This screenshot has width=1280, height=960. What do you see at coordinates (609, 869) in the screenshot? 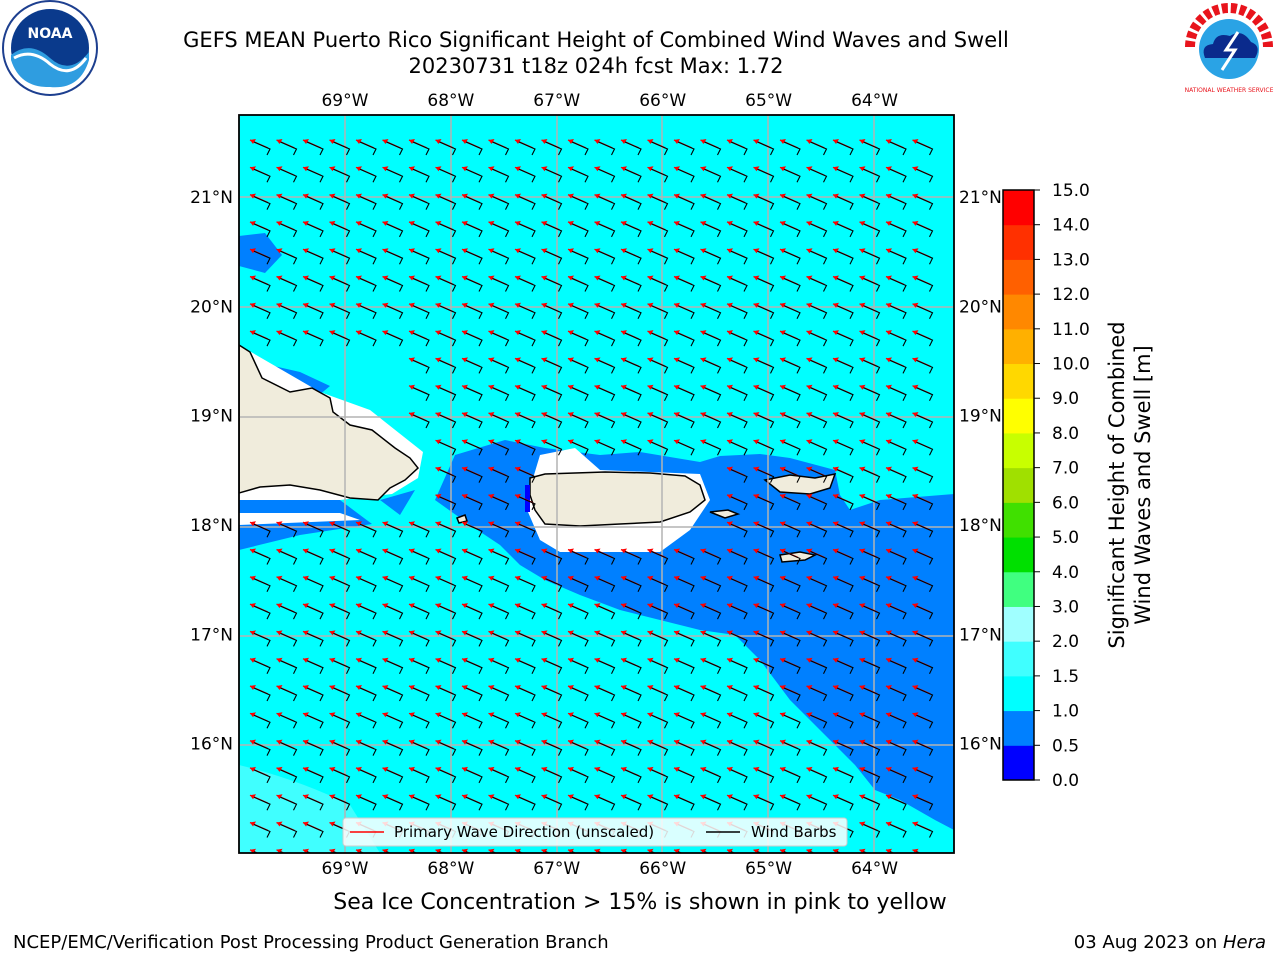
I see `longitude-ticks-bottom: 69°W 68°W 67°W 66°W 65°W 64°W` at bounding box center [609, 869].